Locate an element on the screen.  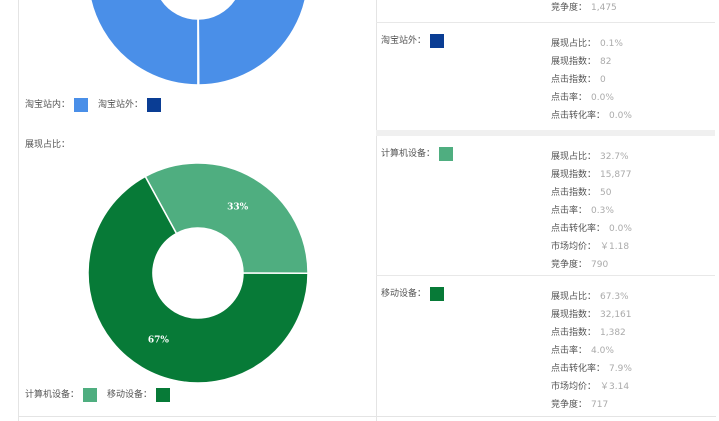
legend-label: 移动设备： is located at coordinates (130, 395).